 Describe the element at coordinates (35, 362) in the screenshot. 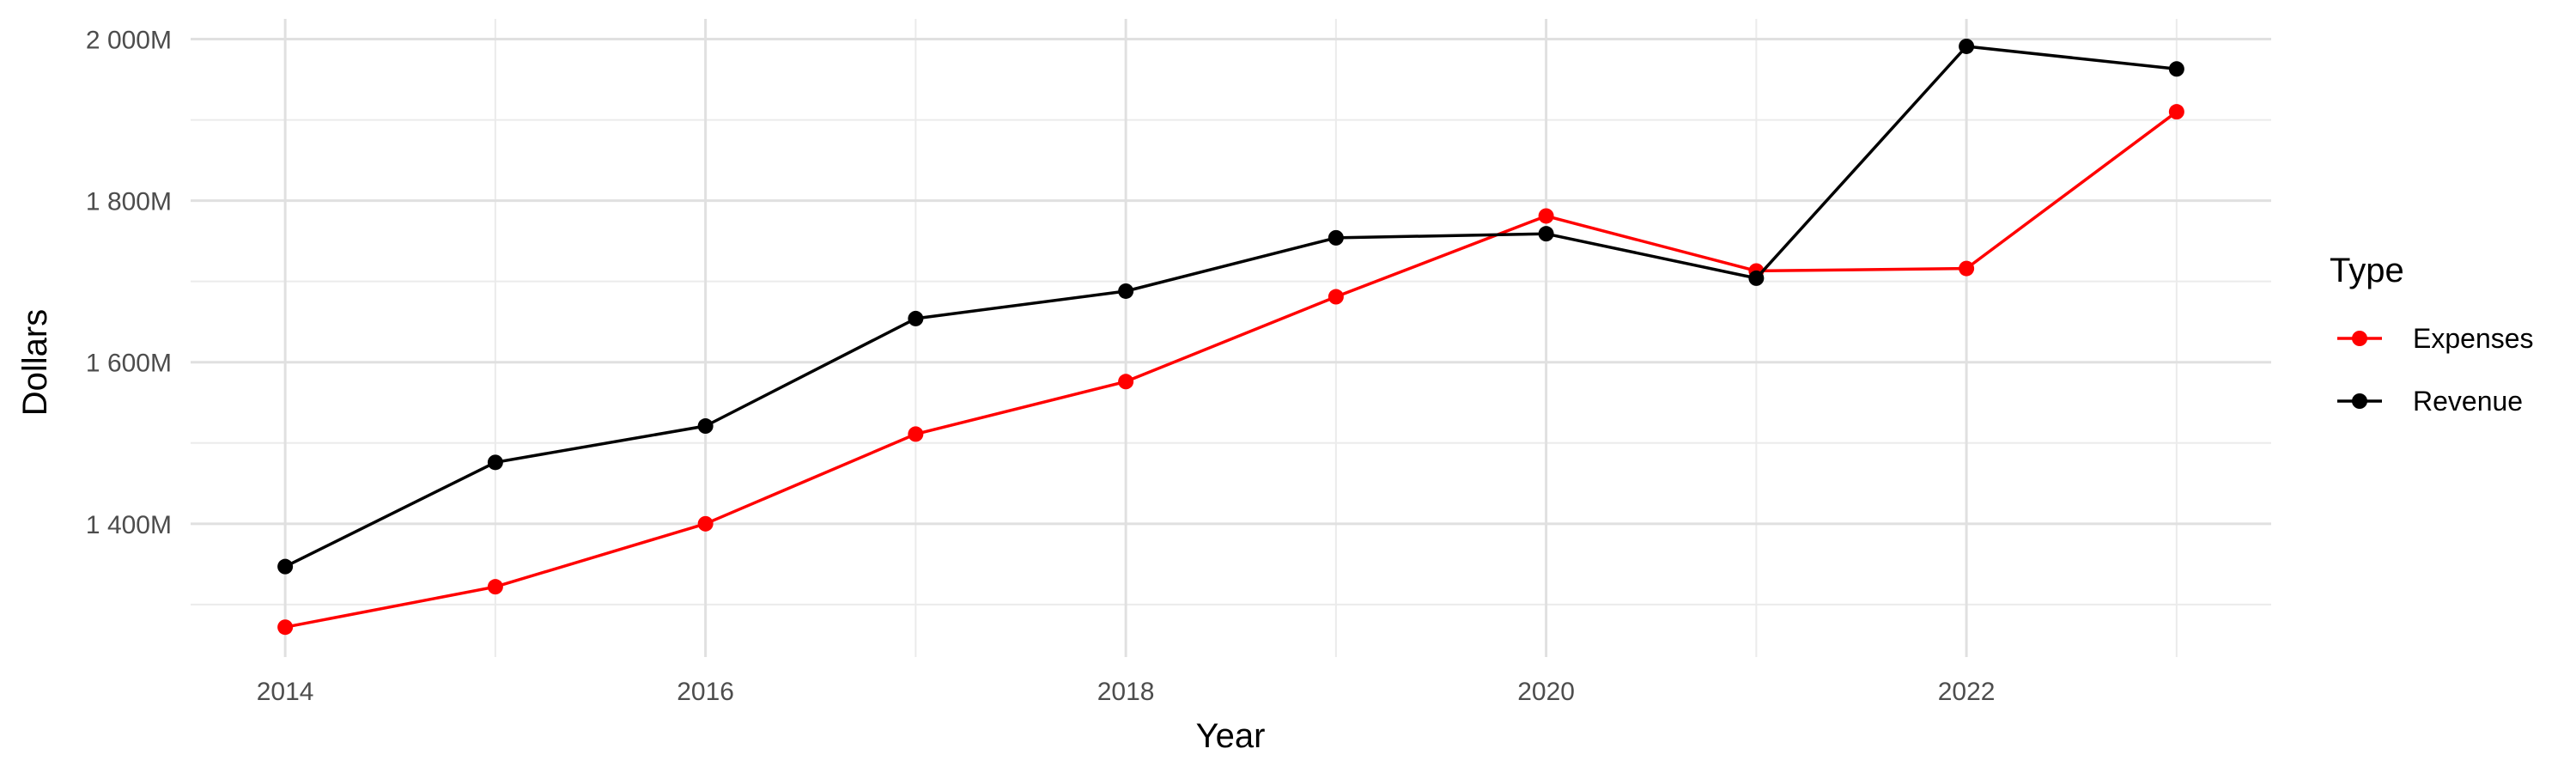

I see `y-axis-title: Dollars` at that location.